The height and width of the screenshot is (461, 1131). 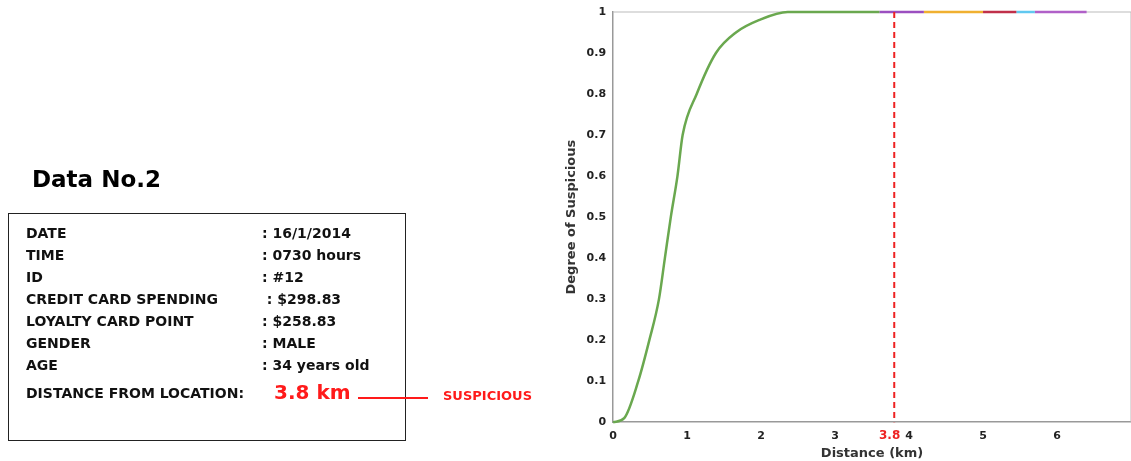 I want to click on text: : $298.83, so click(x=303, y=299).